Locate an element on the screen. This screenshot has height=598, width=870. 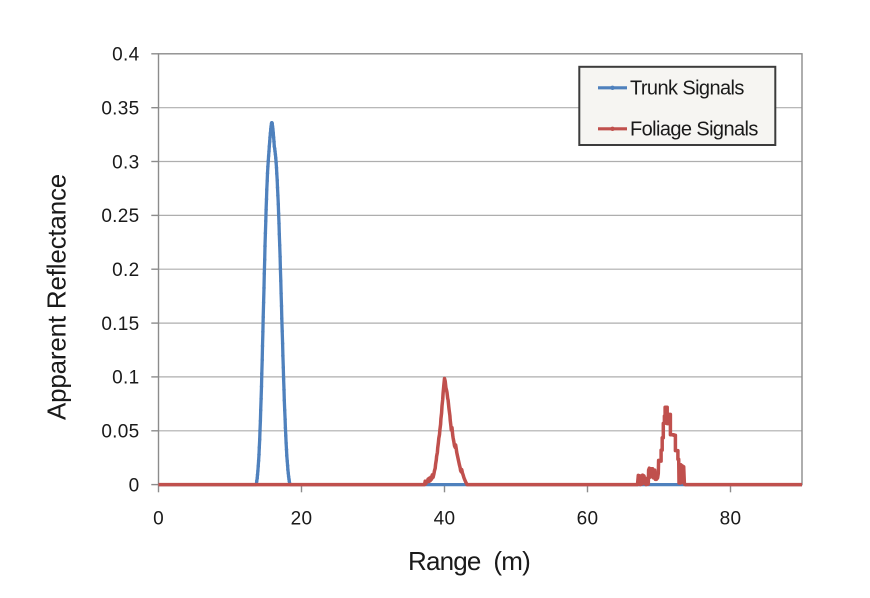
svg-text: Trunk Signals is located at coordinates (687, 89).